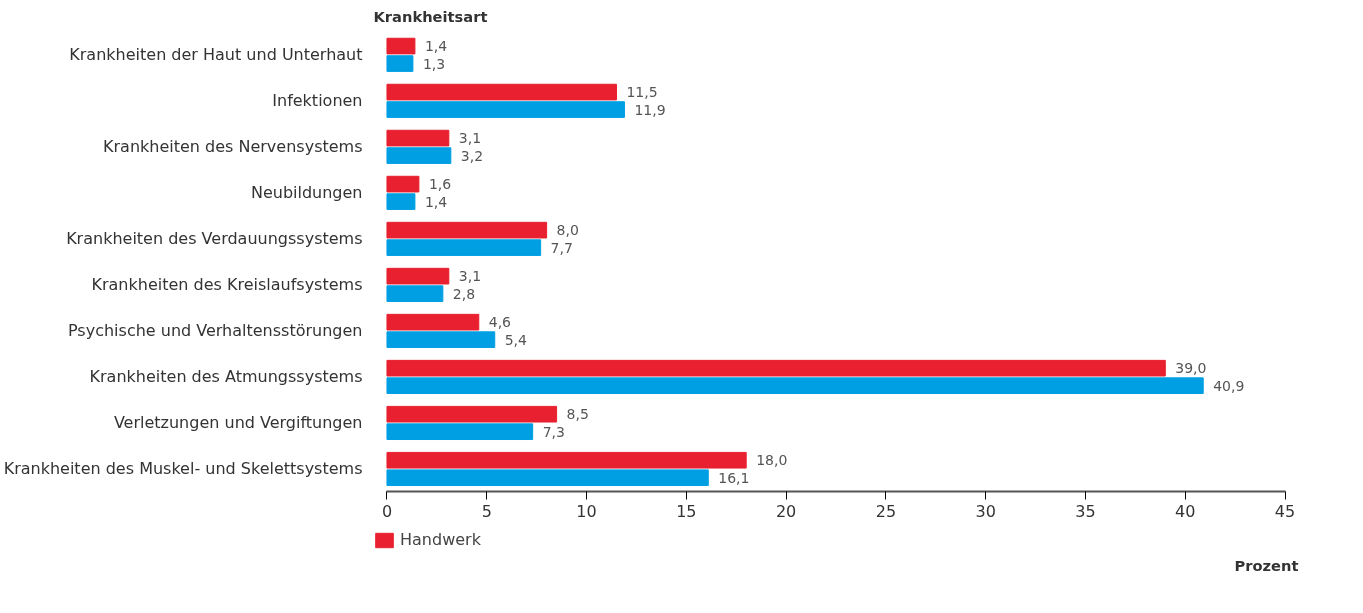 This screenshot has width=1363, height=613. Describe the element at coordinates (464, 293) in the screenshot. I see `data-label: 2,8` at that location.